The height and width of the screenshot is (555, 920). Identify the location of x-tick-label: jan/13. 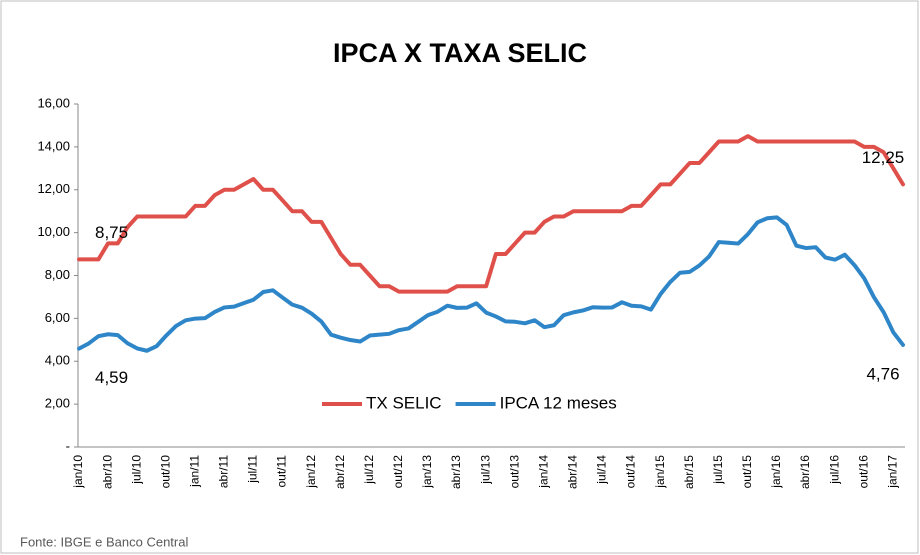
(427, 472).